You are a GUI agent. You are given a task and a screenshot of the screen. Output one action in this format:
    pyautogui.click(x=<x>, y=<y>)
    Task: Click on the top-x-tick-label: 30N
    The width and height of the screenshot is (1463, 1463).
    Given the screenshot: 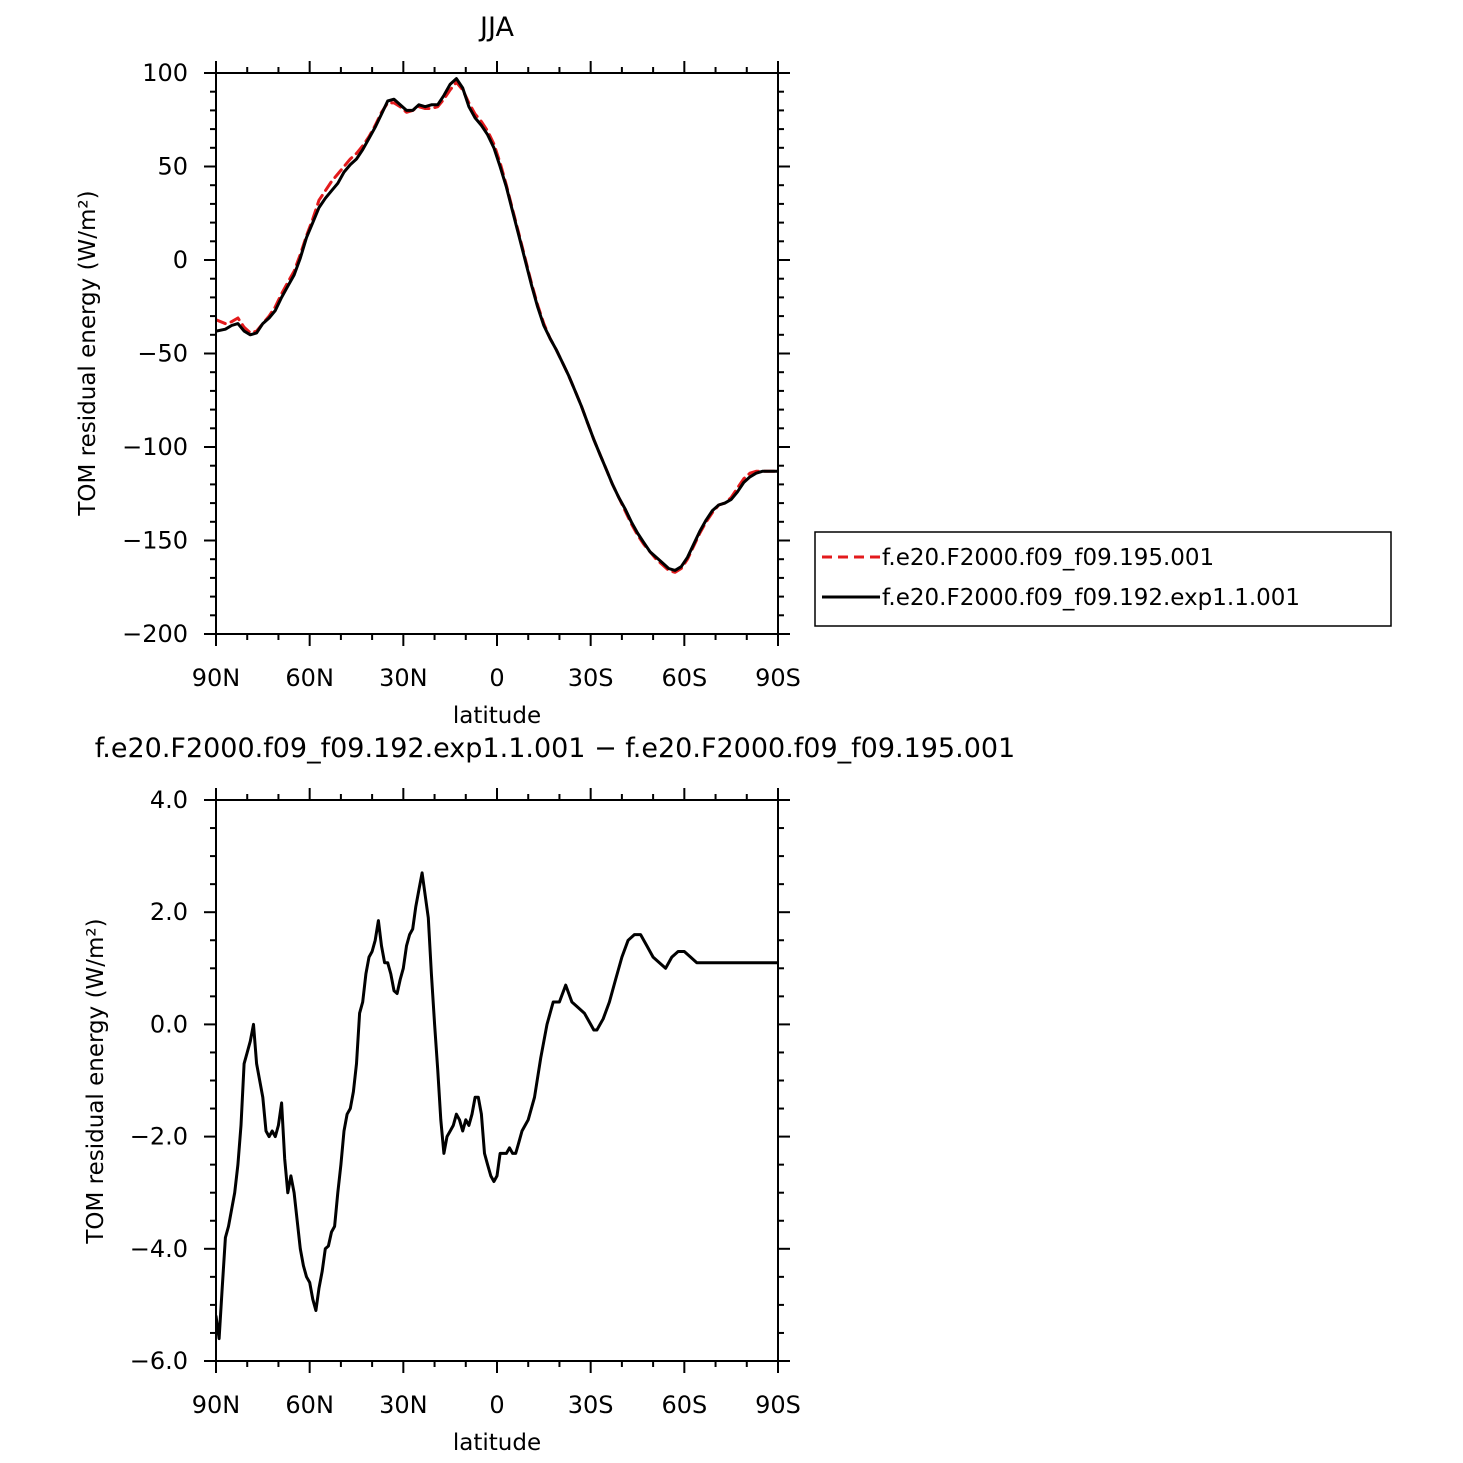 What is the action you would take?
    pyautogui.click(x=403, y=678)
    